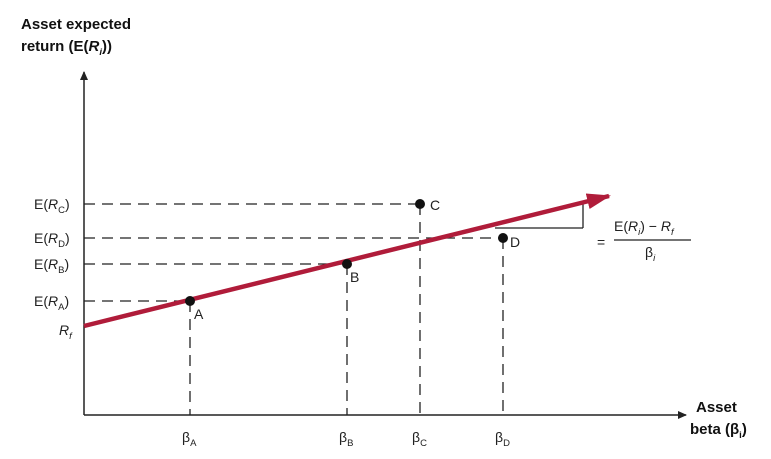  What do you see at coordinates (76, 24) in the screenshot?
I see `y-axis-title-line1: Asset expected` at bounding box center [76, 24].